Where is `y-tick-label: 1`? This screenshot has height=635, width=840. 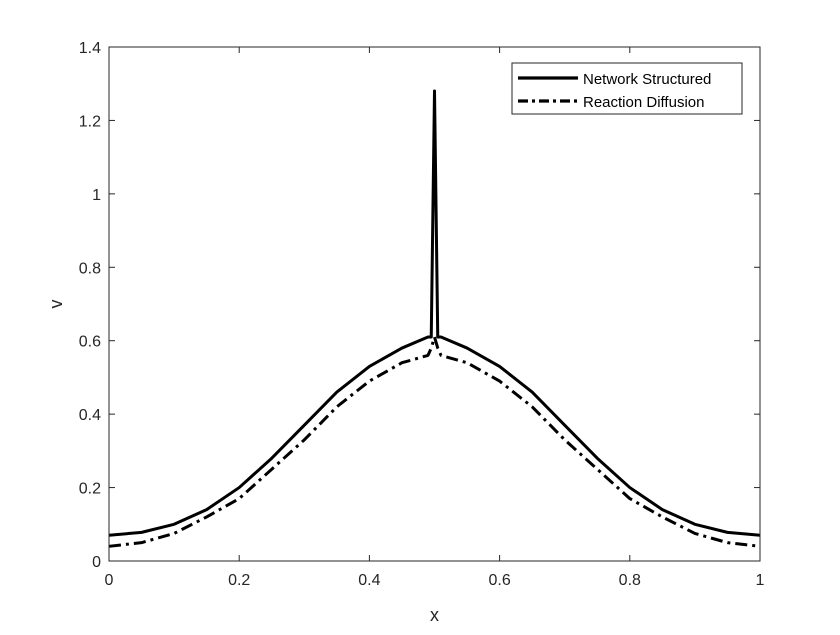 y-tick-label: 1 is located at coordinates (96, 195).